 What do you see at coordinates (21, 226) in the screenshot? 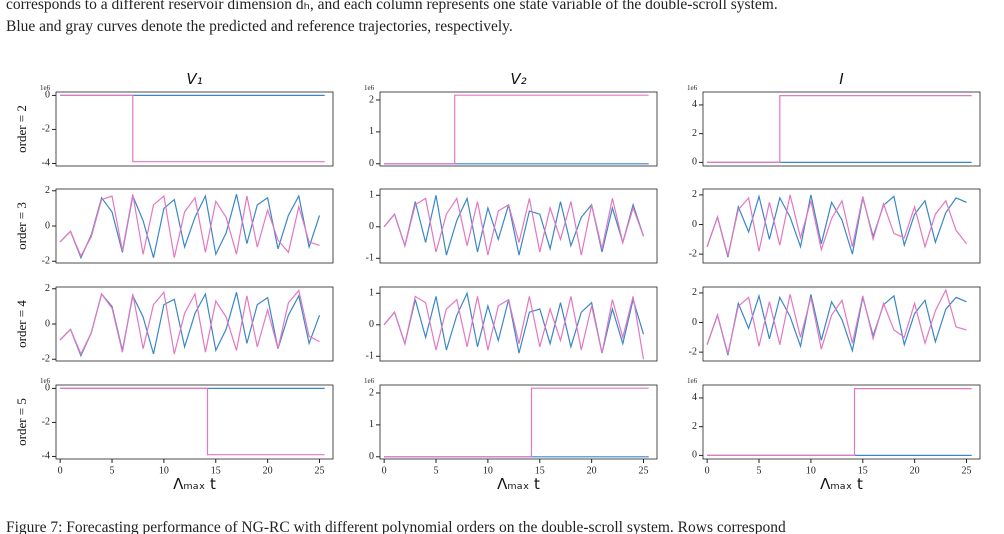
I see `y-axis-label: order = 3` at bounding box center [21, 226].